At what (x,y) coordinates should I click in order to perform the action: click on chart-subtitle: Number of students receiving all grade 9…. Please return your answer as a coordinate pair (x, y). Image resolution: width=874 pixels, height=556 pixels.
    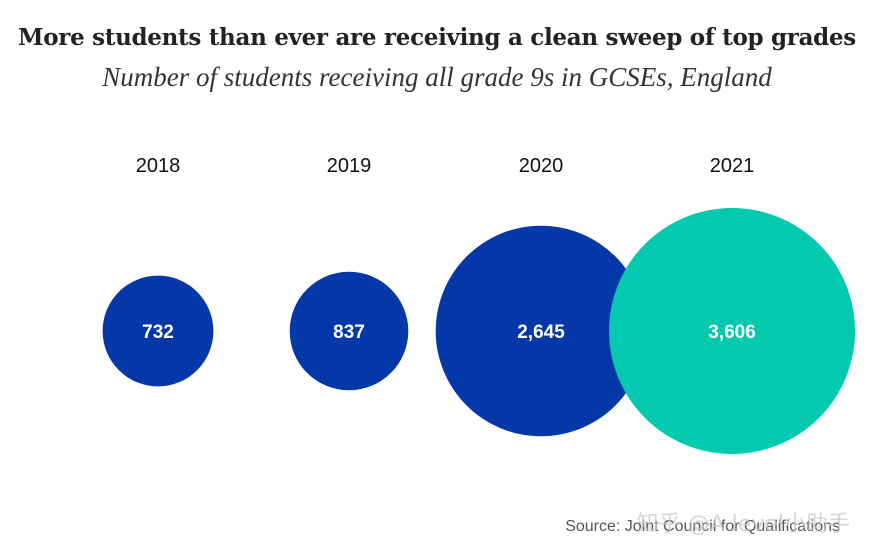
    Looking at the image, I should click on (437, 77).